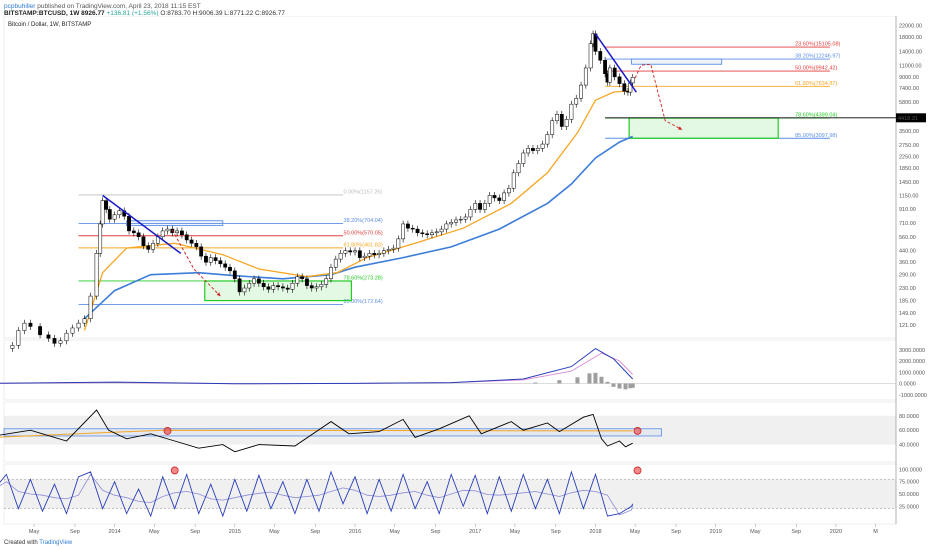 The image size is (932, 550). Describe the element at coordinates (907, 210) in the screenshot. I see `price-tick-label: 910.00` at that location.